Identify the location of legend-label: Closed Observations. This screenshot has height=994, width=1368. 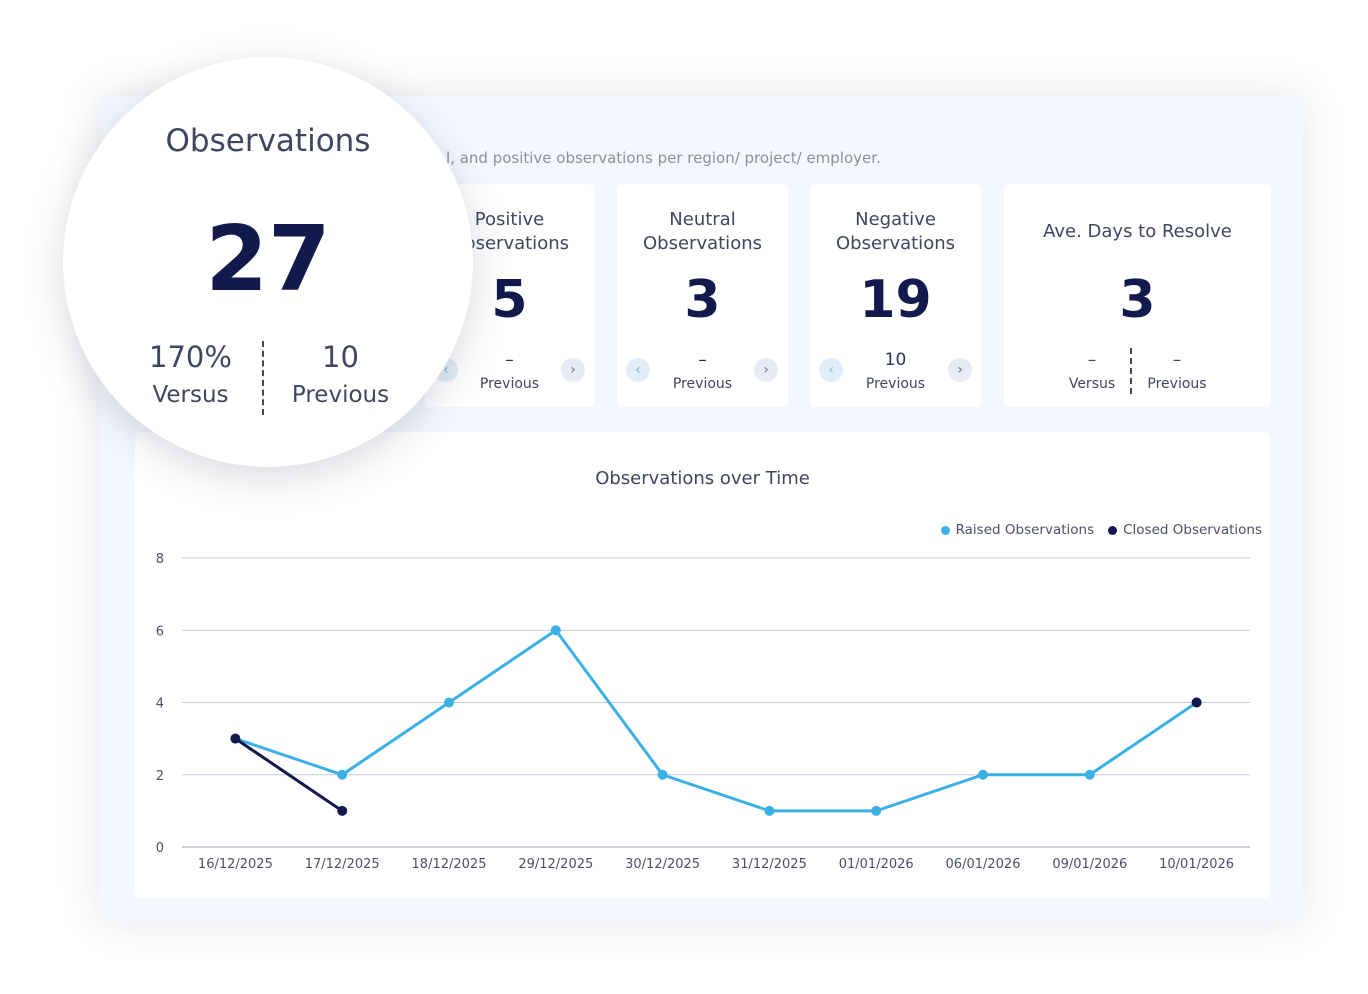
(1192, 530).